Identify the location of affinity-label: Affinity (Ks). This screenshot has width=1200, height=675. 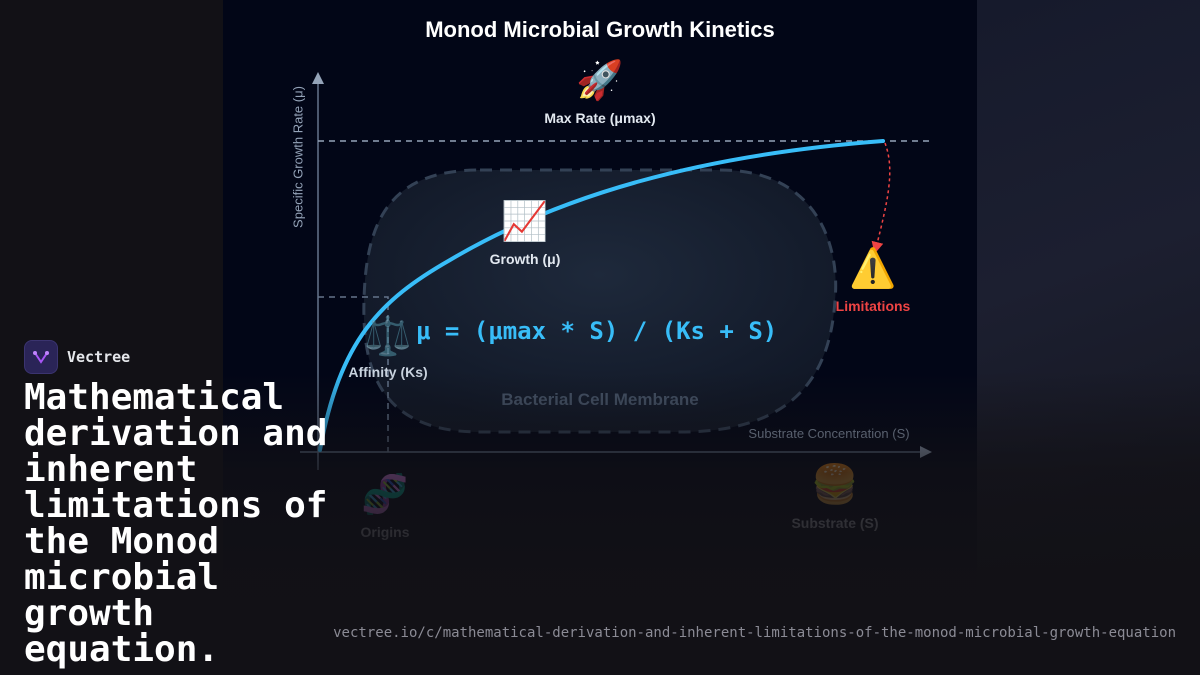
(388, 372).